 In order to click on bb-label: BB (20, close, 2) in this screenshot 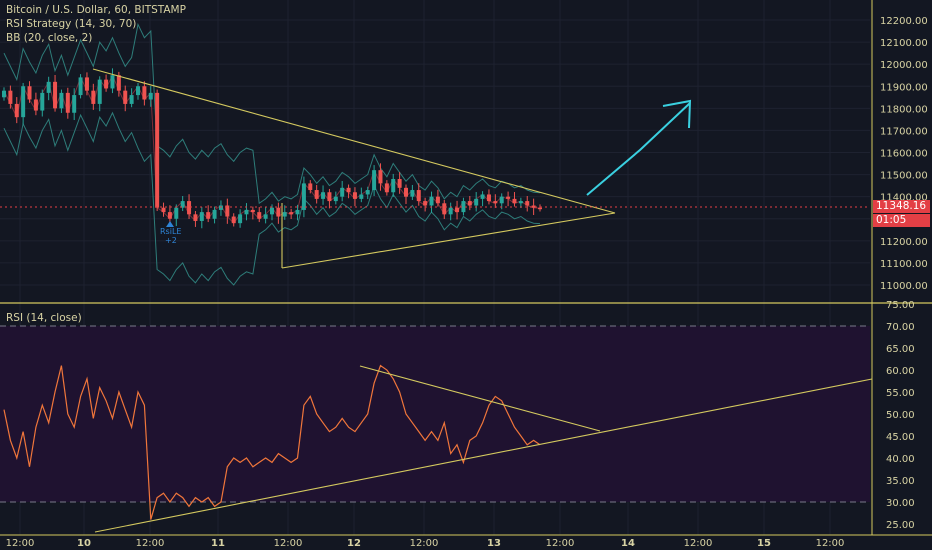, I will do `click(49, 38)`.